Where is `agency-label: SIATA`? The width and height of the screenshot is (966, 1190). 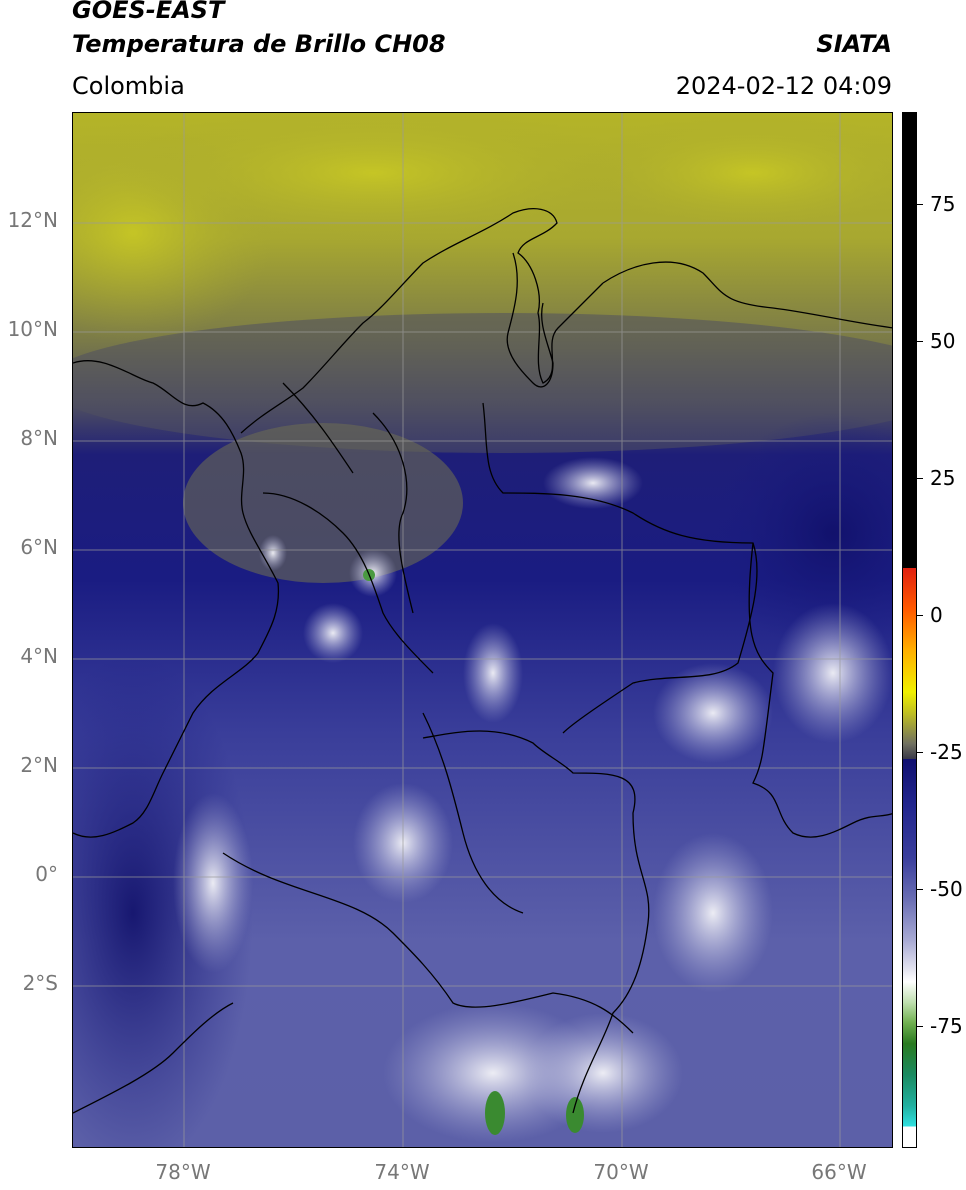
agency-label: SIATA is located at coordinates (854, 44).